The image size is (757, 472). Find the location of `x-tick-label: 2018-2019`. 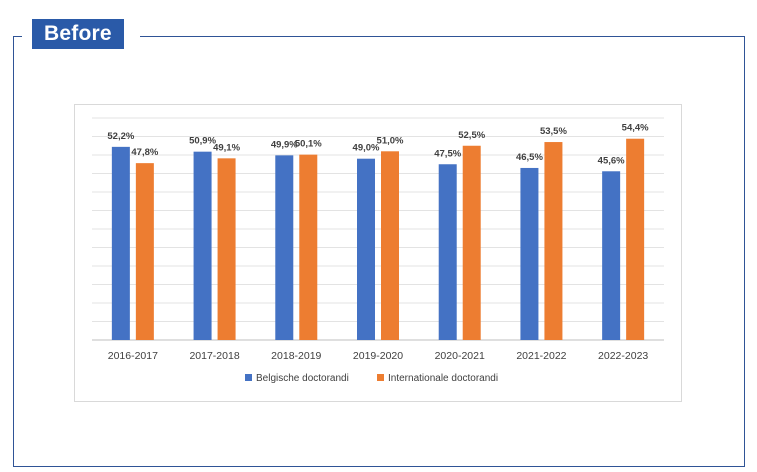

x-tick-label: 2018-2019 is located at coordinates (296, 356).